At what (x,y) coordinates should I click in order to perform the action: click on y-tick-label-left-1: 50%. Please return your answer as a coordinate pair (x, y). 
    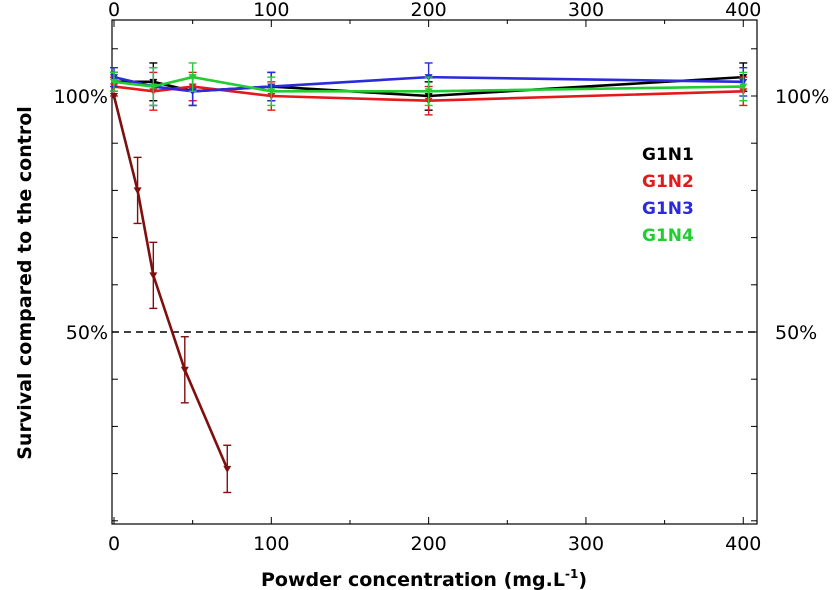
    Looking at the image, I should click on (87, 333).